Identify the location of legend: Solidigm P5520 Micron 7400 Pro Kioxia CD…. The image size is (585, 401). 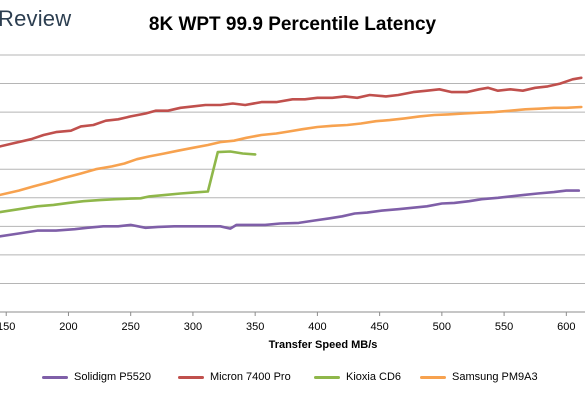
(292, 381).